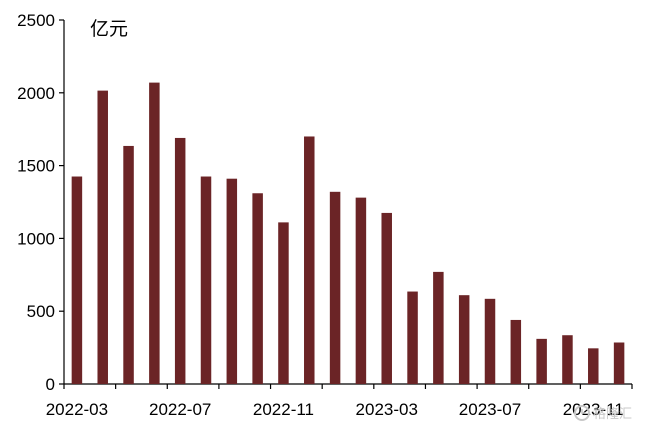 The image size is (653, 430). What do you see at coordinates (490, 409) in the screenshot?
I see `x-tick-label: 2023-07` at bounding box center [490, 409].